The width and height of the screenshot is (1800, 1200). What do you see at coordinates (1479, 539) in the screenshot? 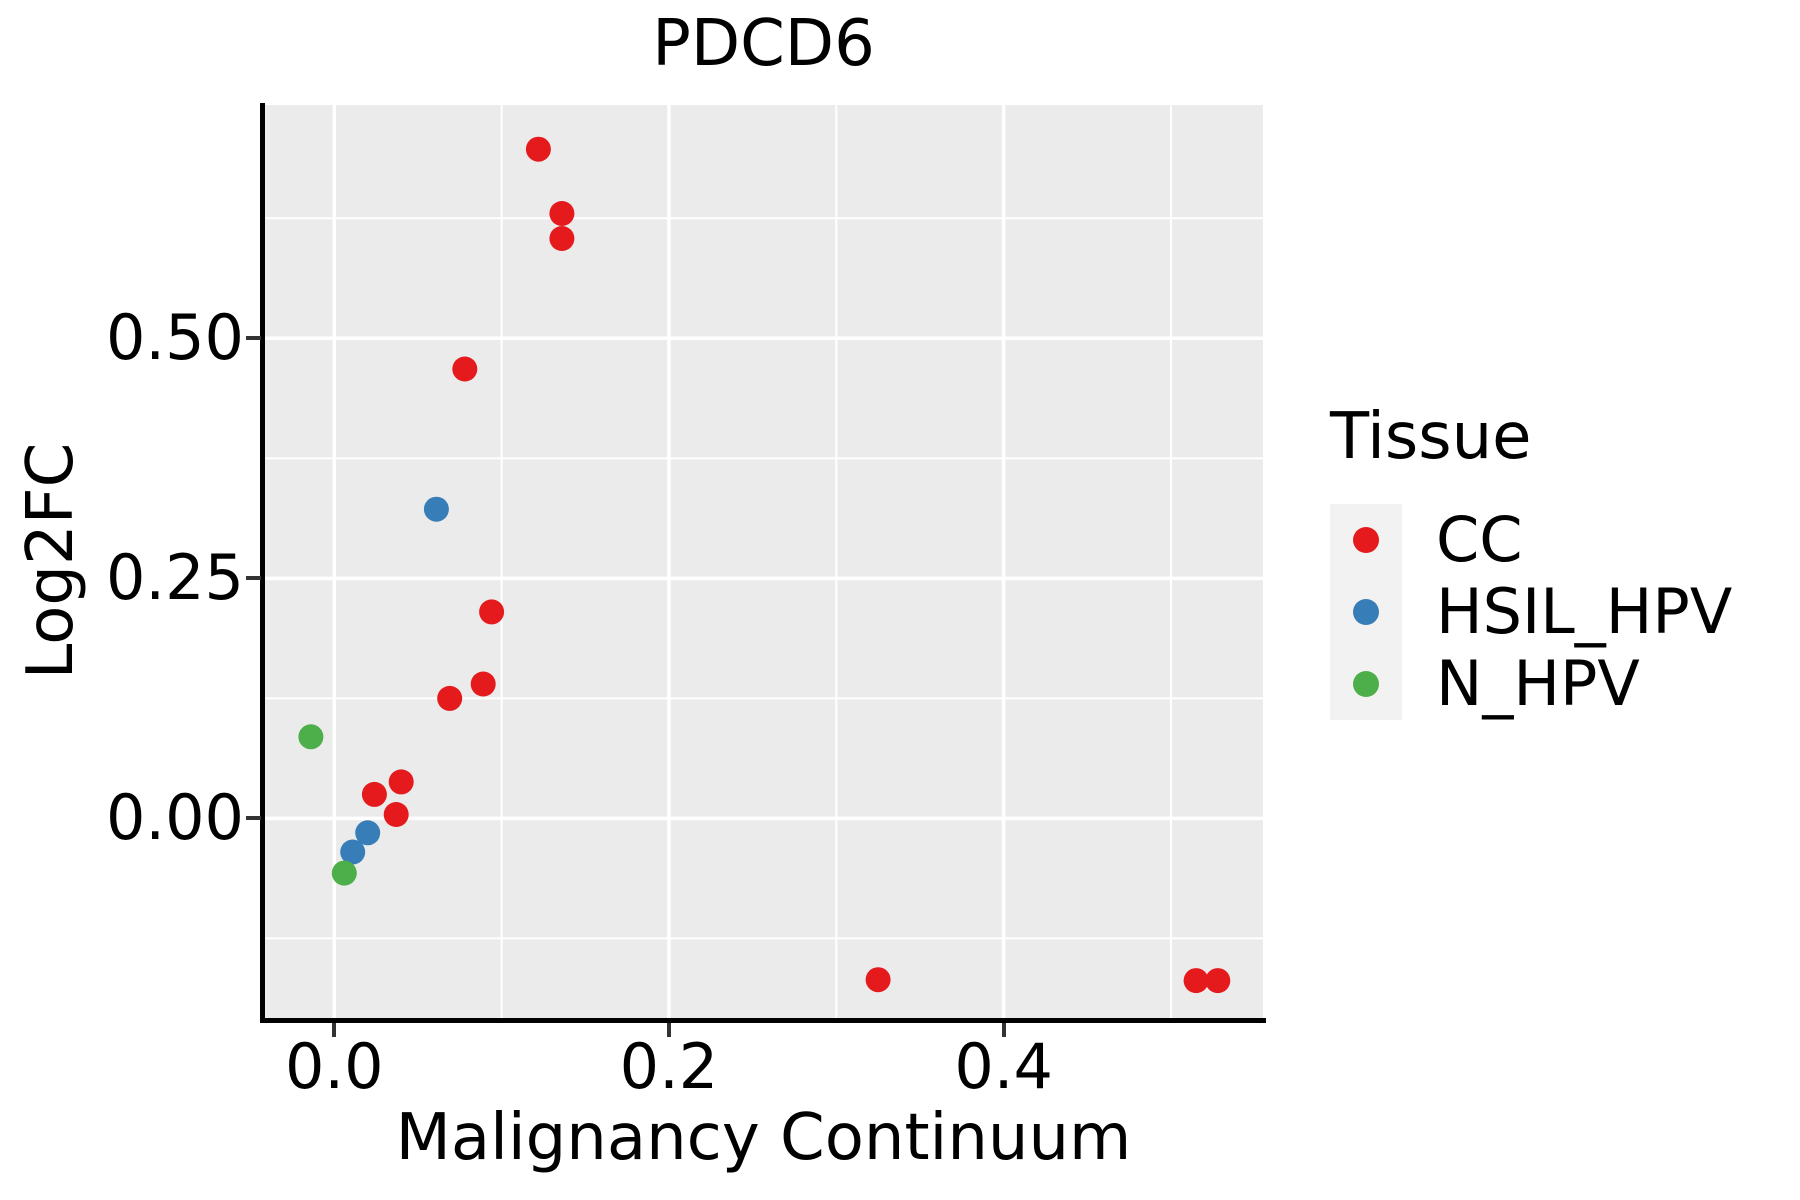
I see `legend-item-label: CC` at bounding box center [1479, 539].